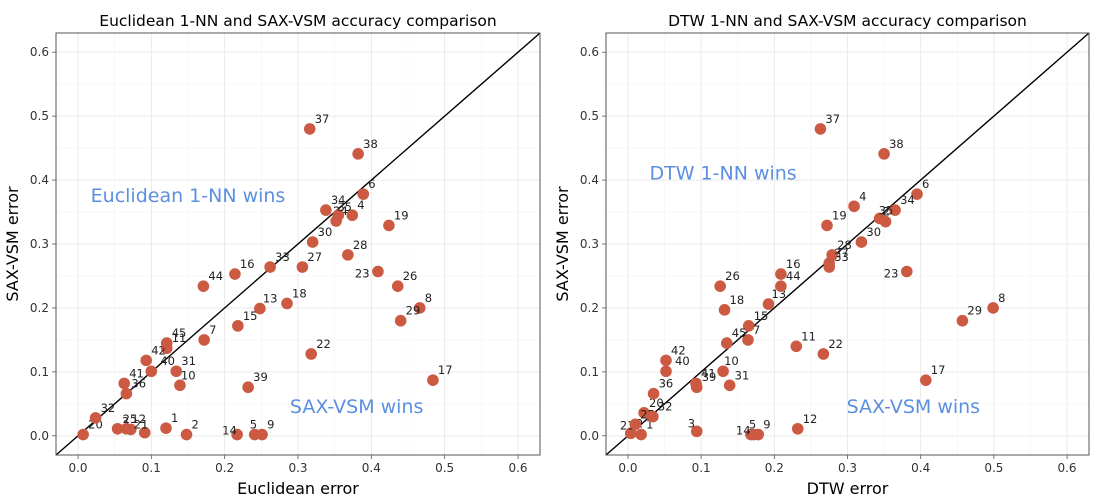  I want to click on point-label: 35, so click(886, 210).